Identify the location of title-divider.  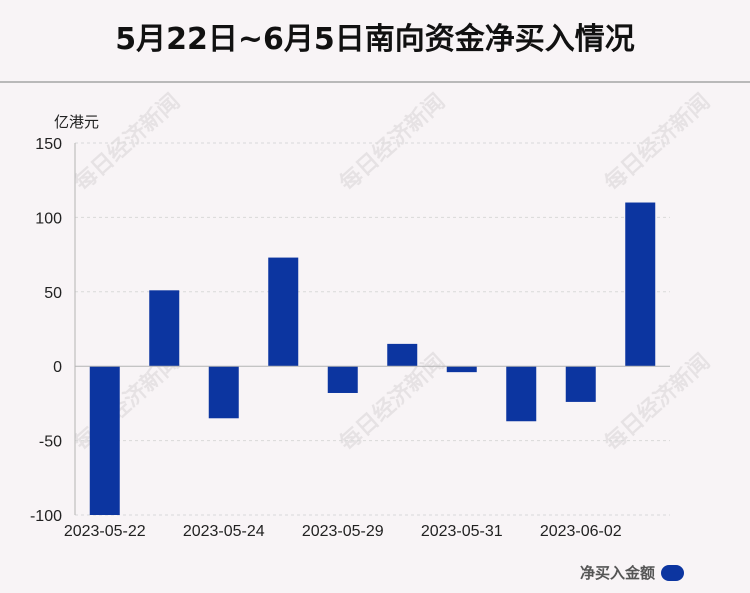
(375, 82).